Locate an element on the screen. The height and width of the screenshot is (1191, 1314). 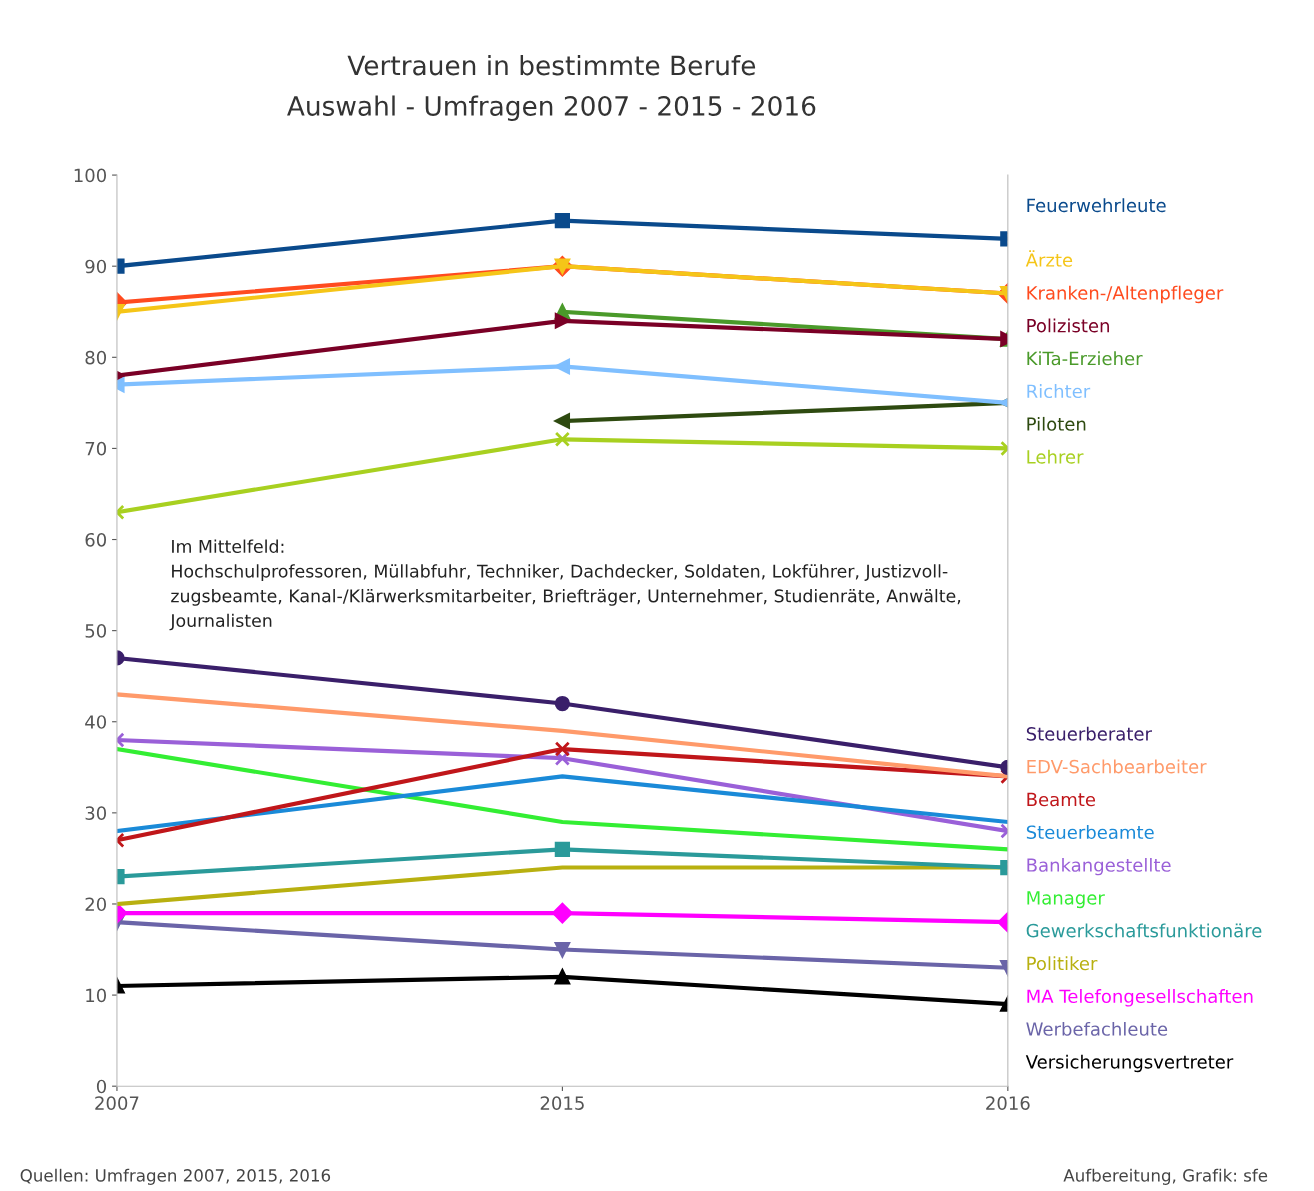
y-tick-label: 40 is located at coordinates (96, 722).